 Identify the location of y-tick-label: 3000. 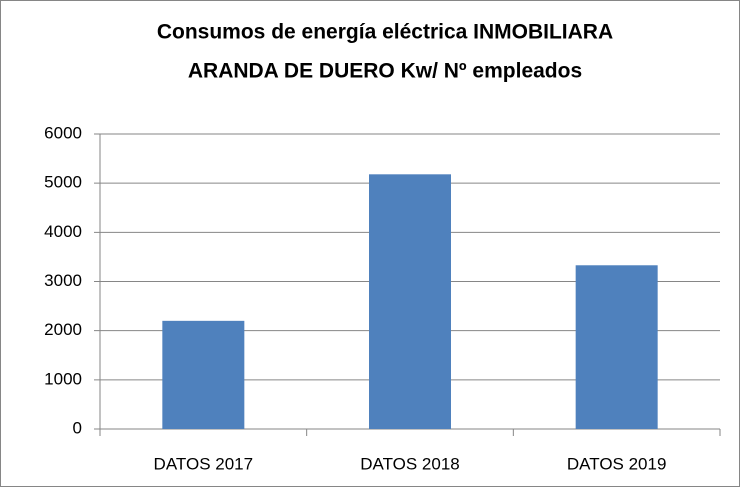
(63, 280).